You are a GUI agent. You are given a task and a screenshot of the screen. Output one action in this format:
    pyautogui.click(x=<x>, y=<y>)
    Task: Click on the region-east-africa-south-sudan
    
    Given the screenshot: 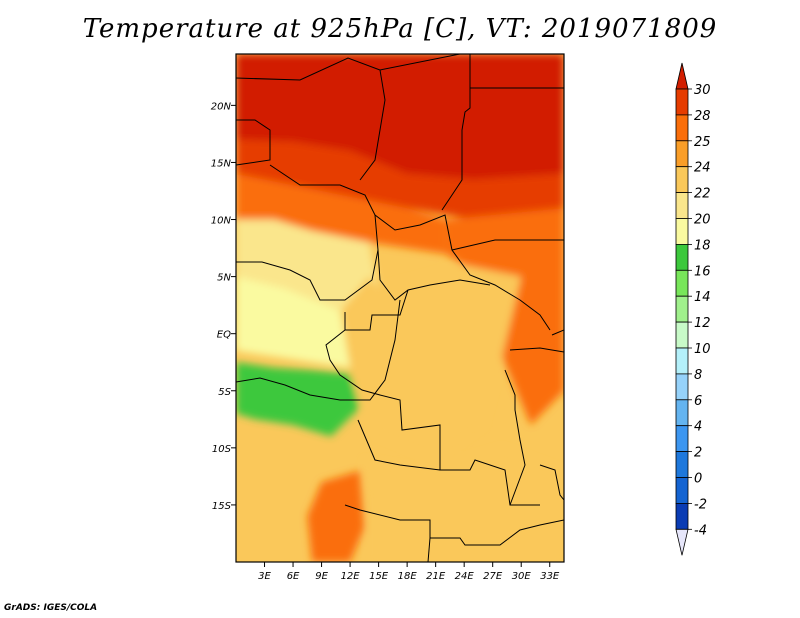 What is the action you would take?
    pyautogui.click(x=504, y=316)
    